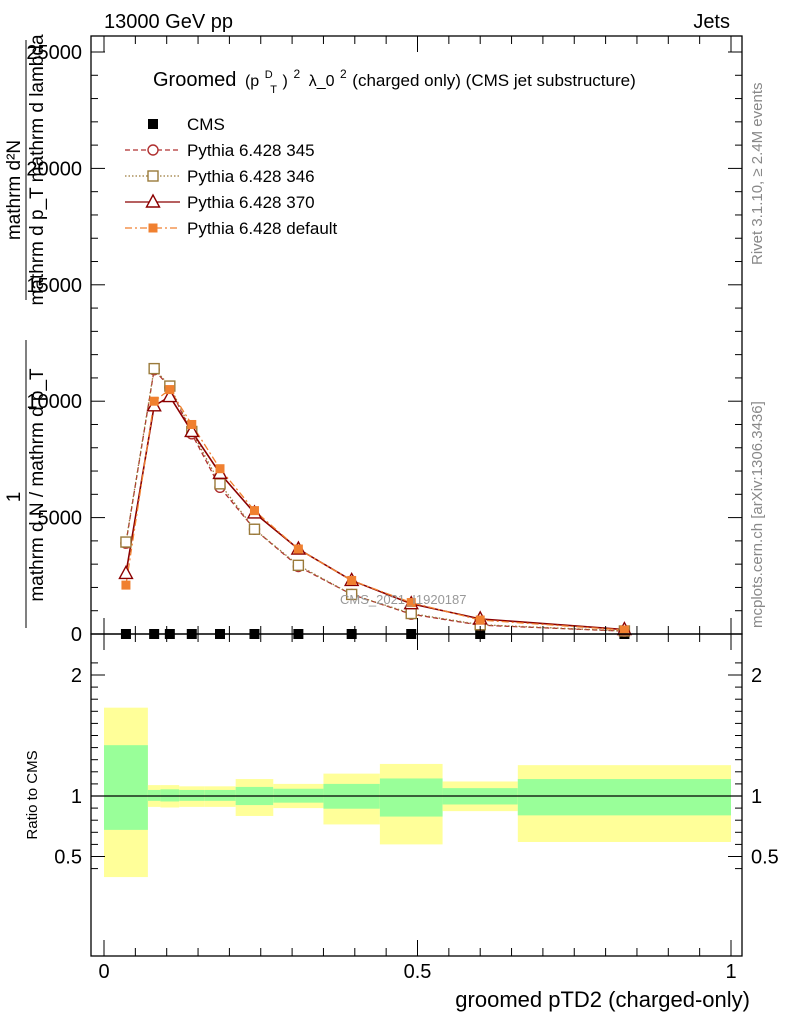  Describe the element at coordinates (711, 22) in the screenshot. I see `category-label: Jets` at that location.